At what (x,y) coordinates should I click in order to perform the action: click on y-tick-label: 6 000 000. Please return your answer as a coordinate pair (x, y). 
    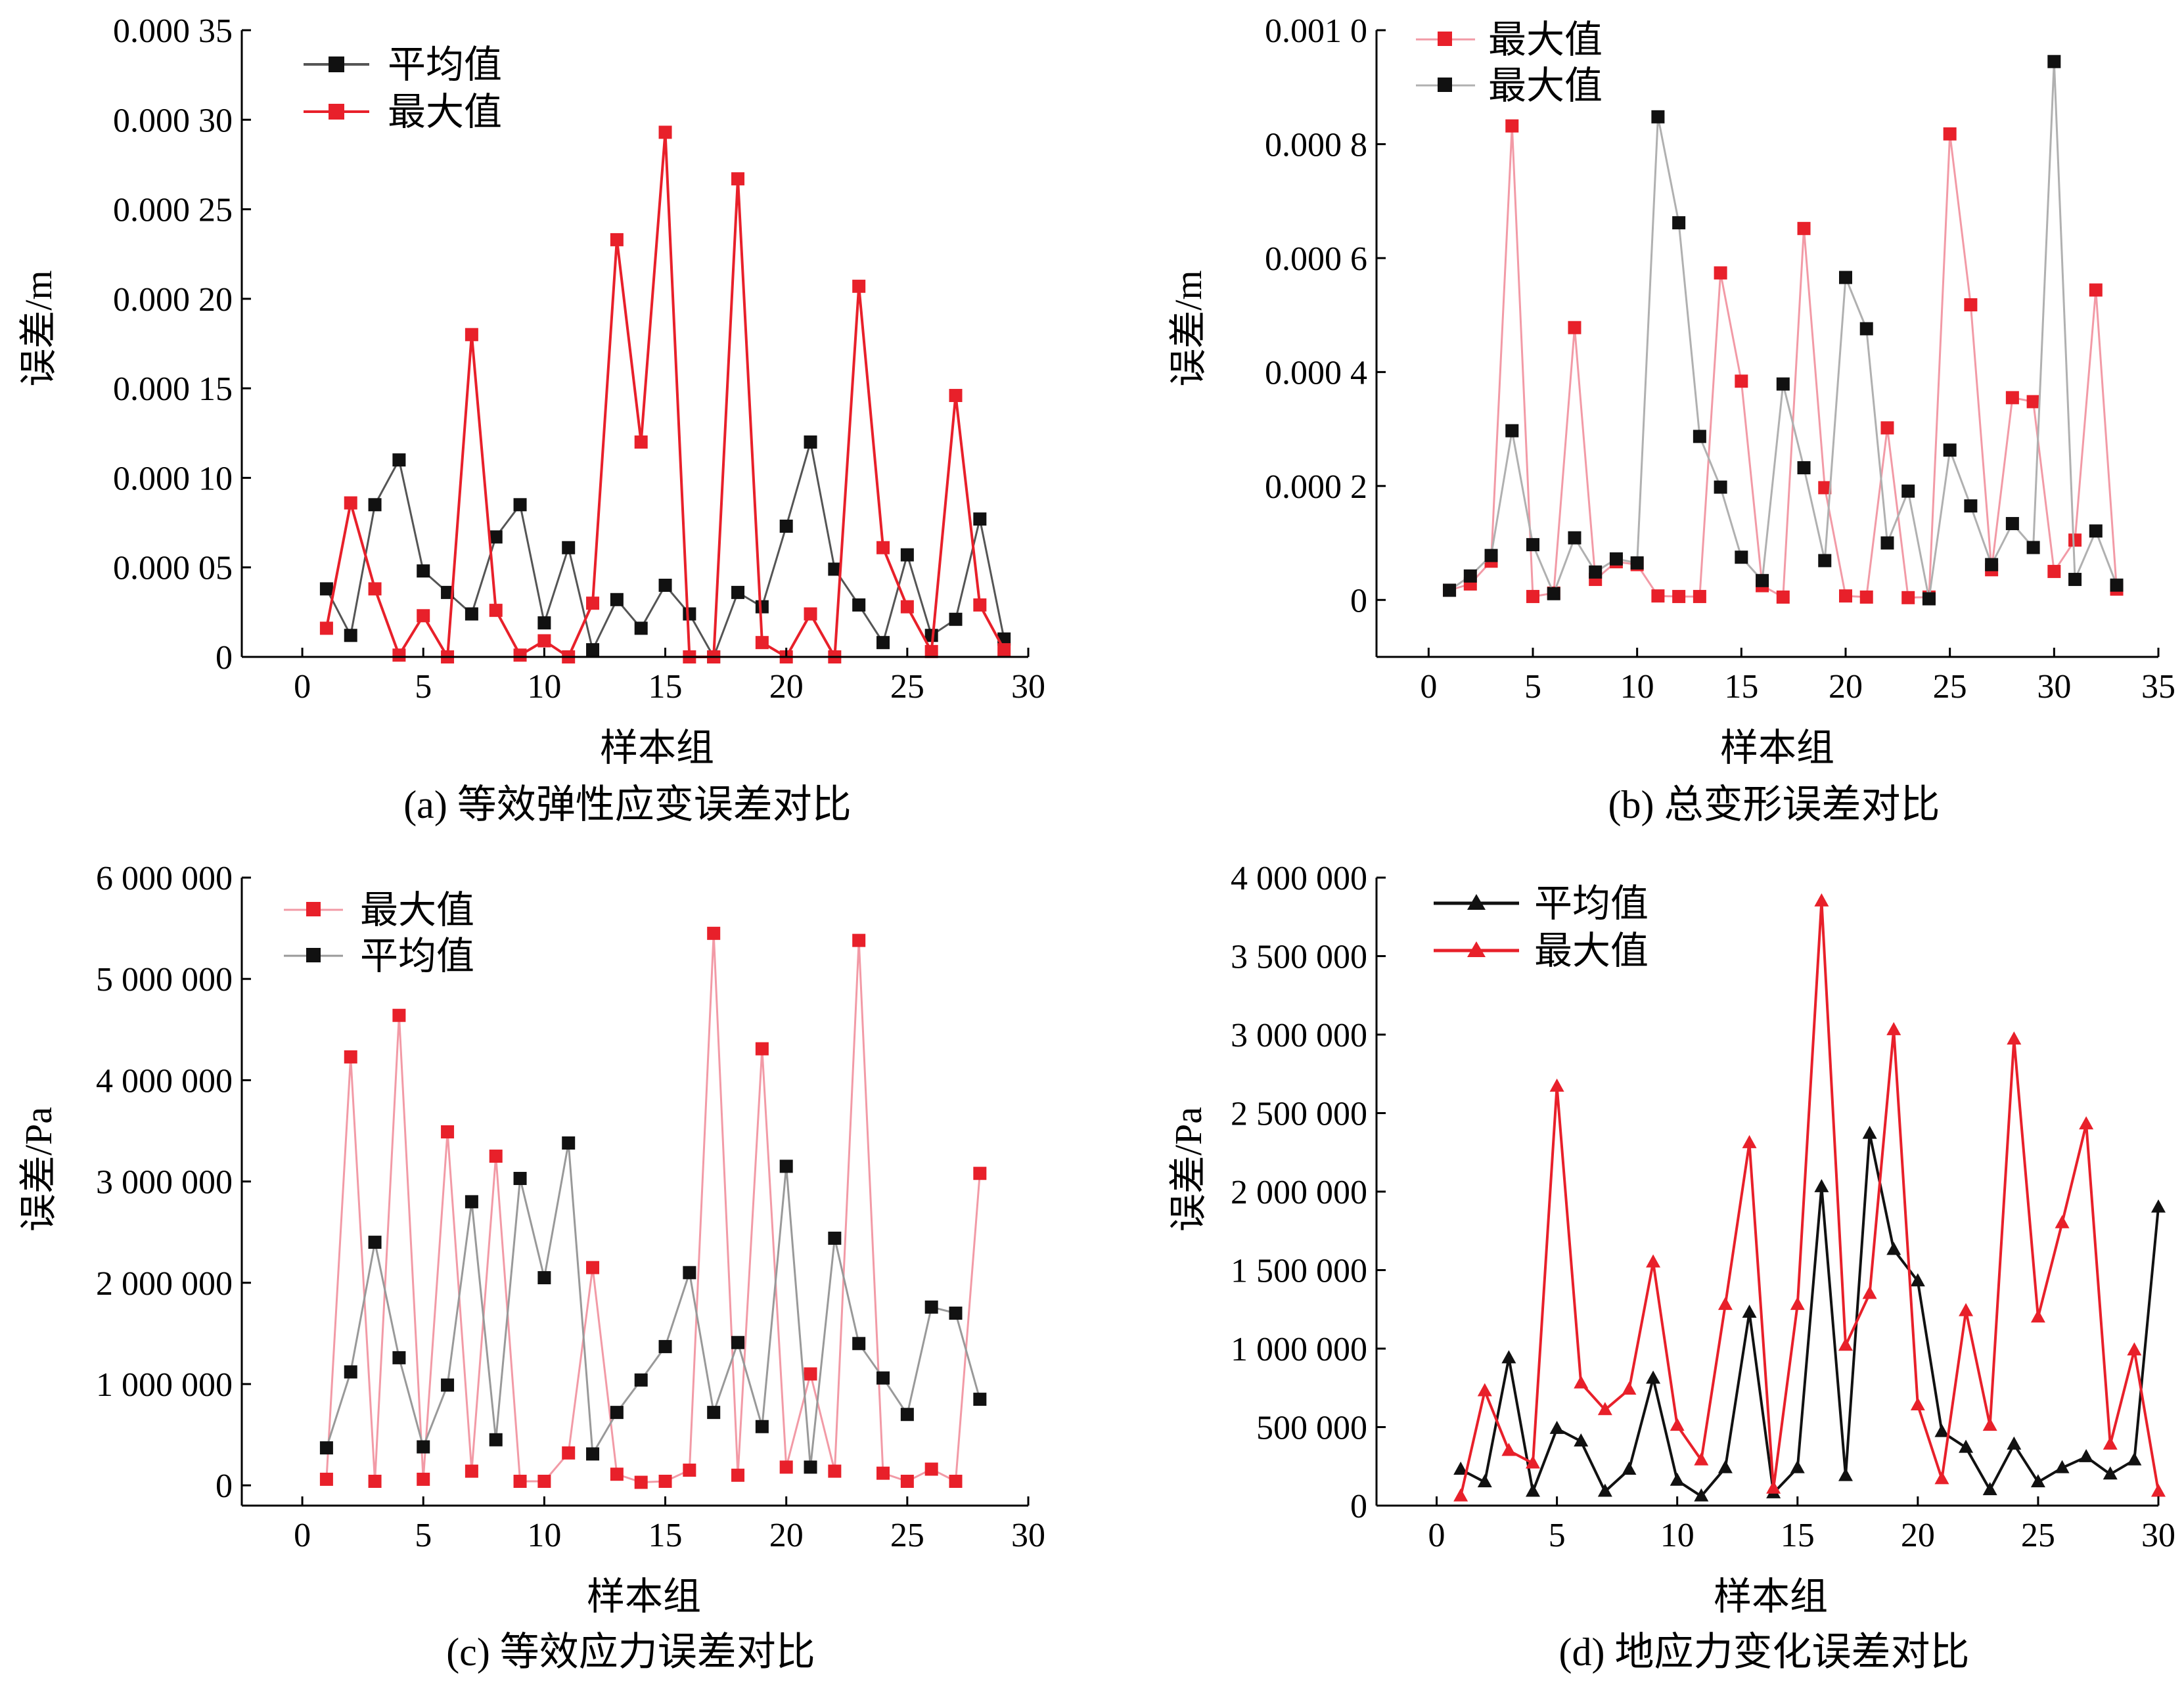
    Looking at the image, I should click on (164, 879).